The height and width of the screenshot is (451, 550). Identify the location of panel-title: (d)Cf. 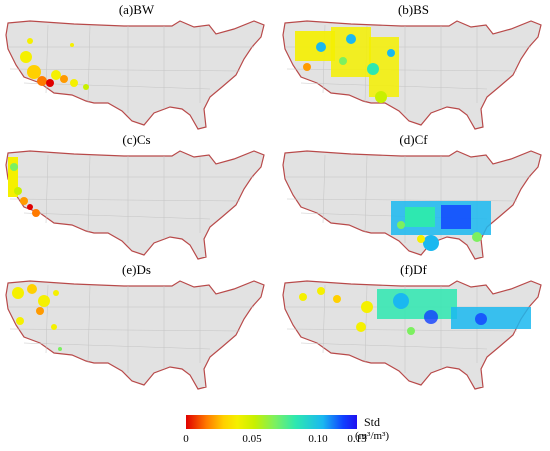
(413, 139).